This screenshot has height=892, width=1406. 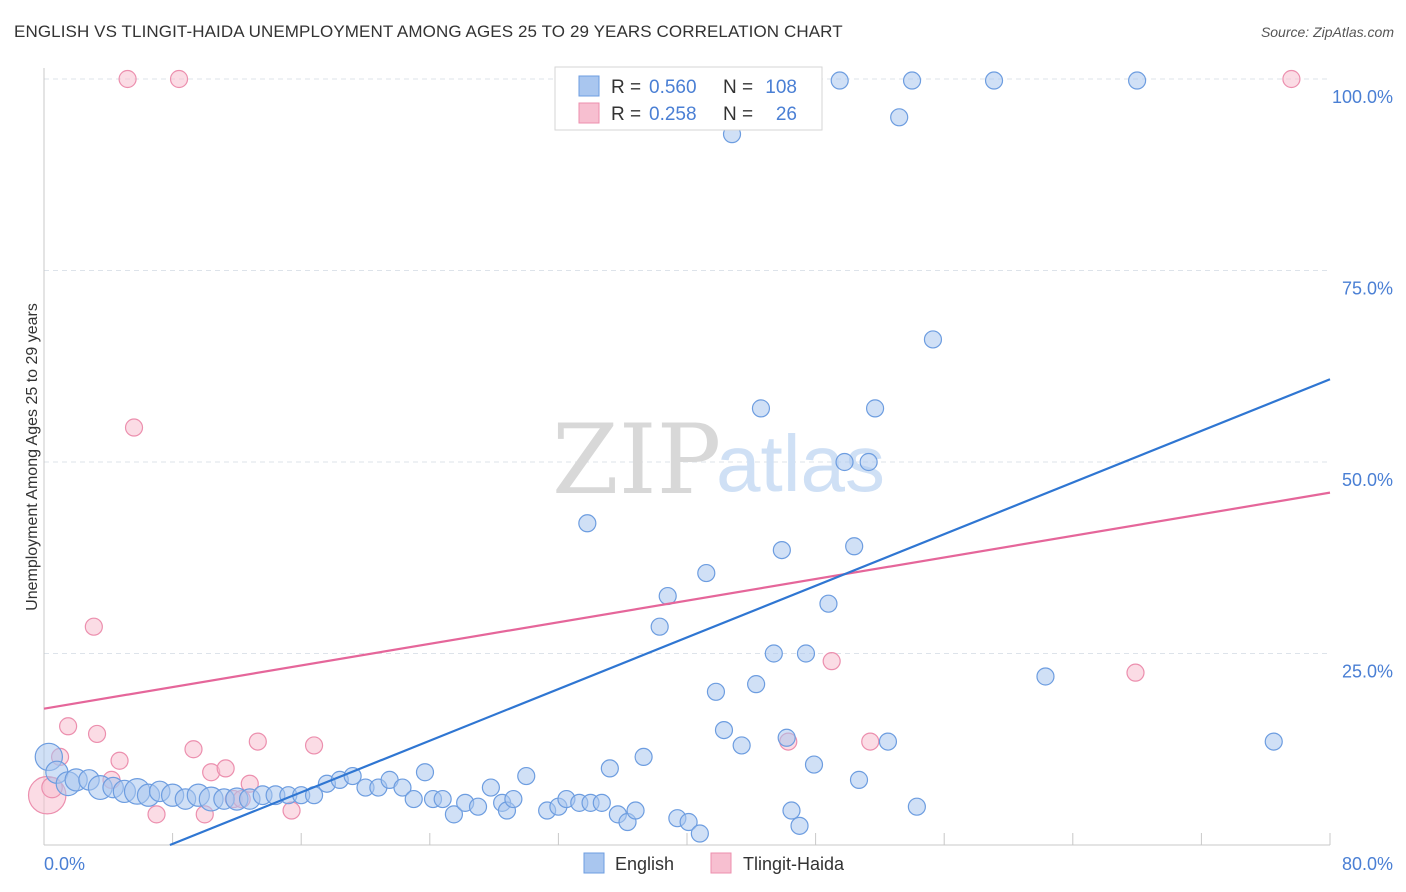 What do you see at coordinates (1362, 384) in the screenshot?
I see `y-tick-labels: 25.0% 50.0% 75.0% 100.0%` at bounding box center [1362, 384].